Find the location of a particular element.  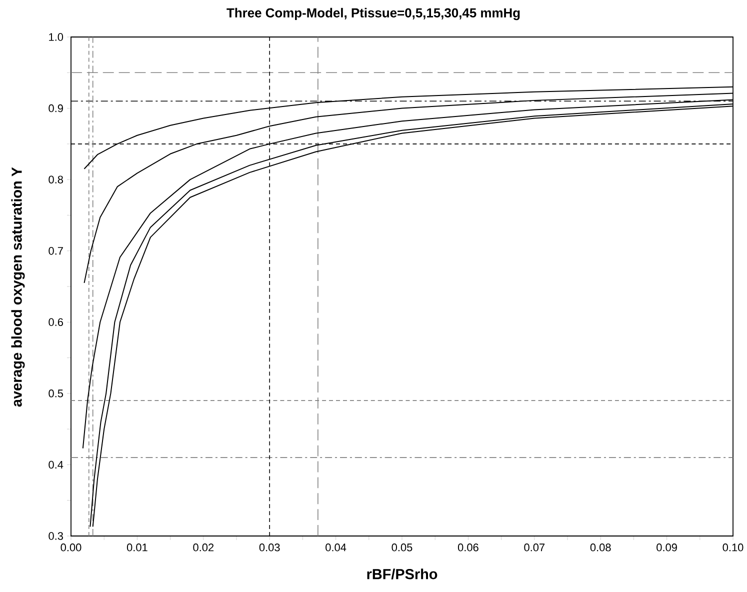

y-tick-label: 0.9 is located at coordinates (55, 108).